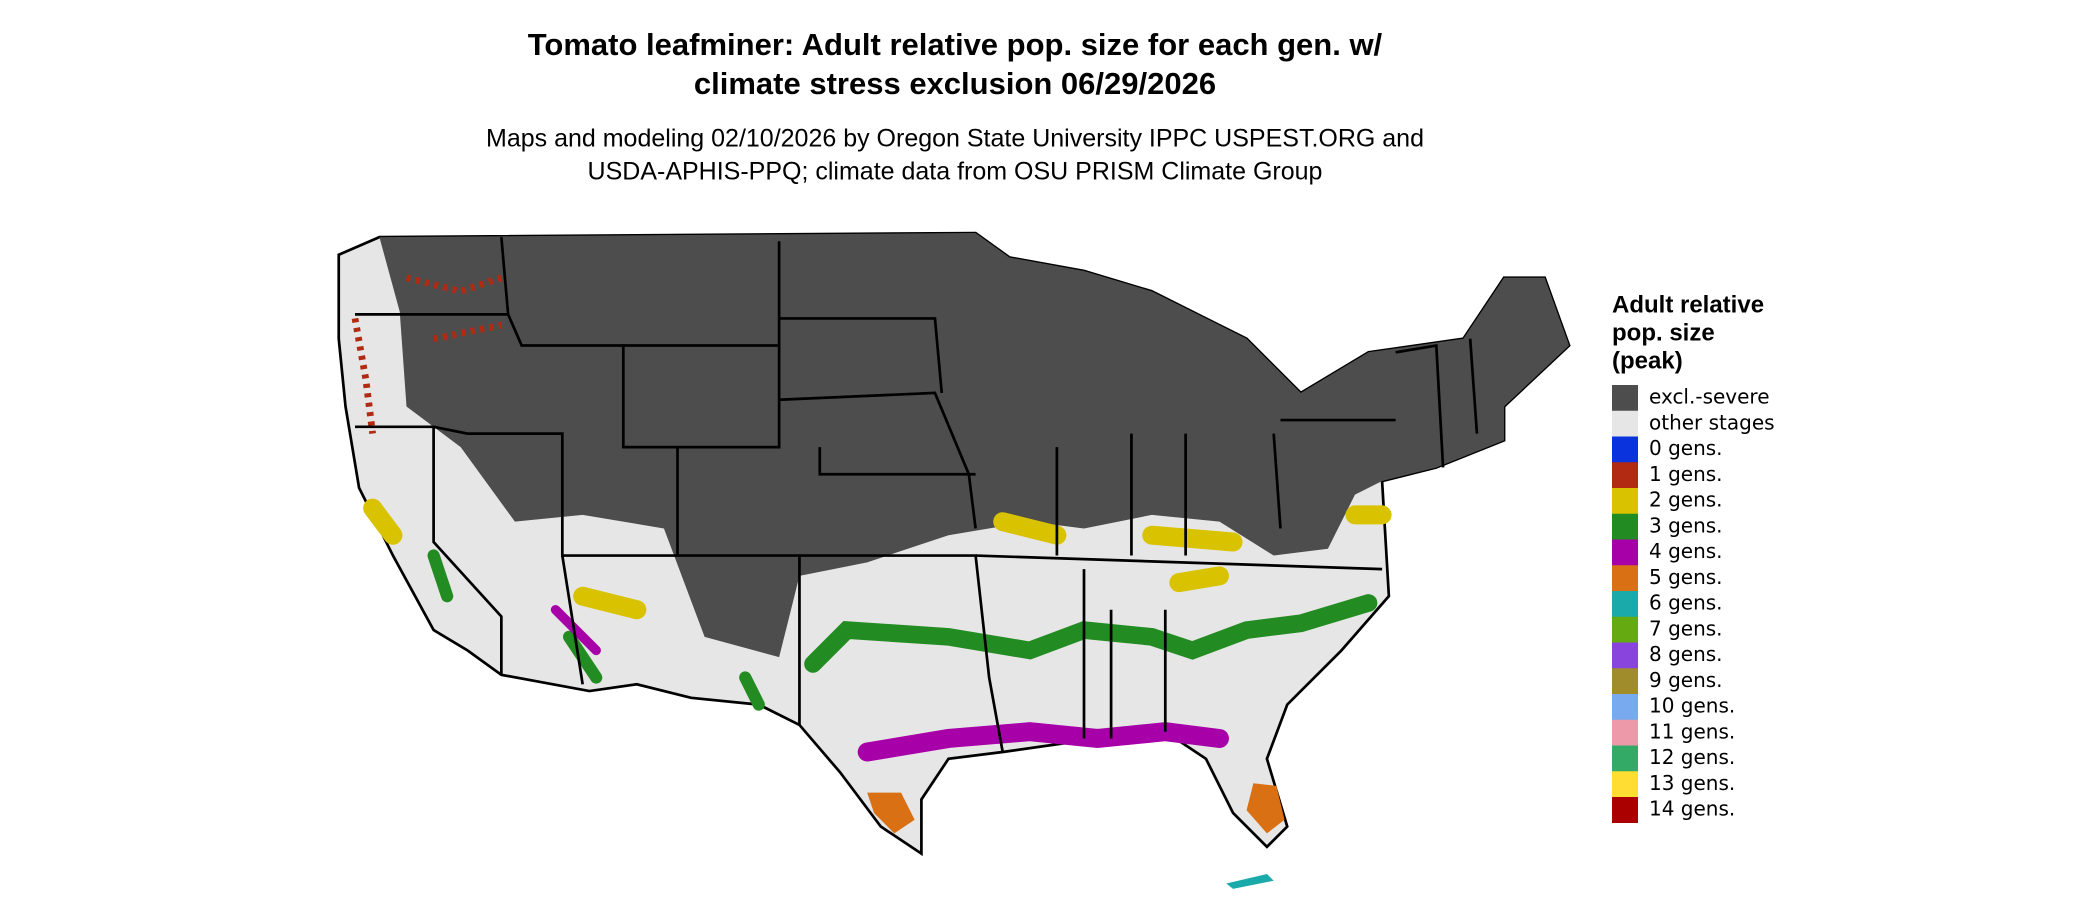 This screenshot has height=897, width=2100. I want to click on legend-label: 0 gens., so click(1686, 448).